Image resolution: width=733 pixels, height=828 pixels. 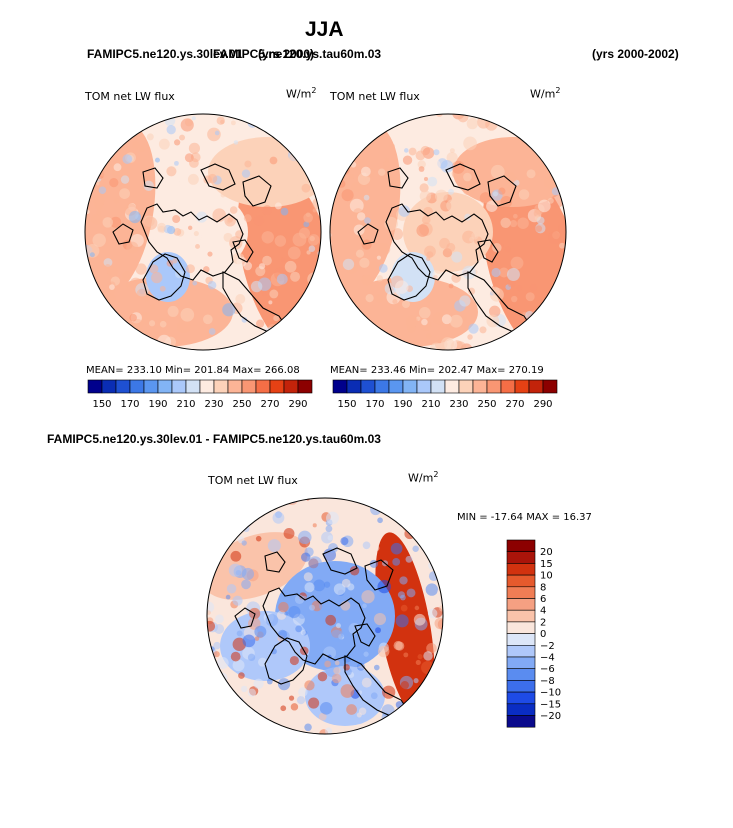 I want to click on right-colorbar: 150 170 190 210 230 250 270 290, so click(x=445, y=394).